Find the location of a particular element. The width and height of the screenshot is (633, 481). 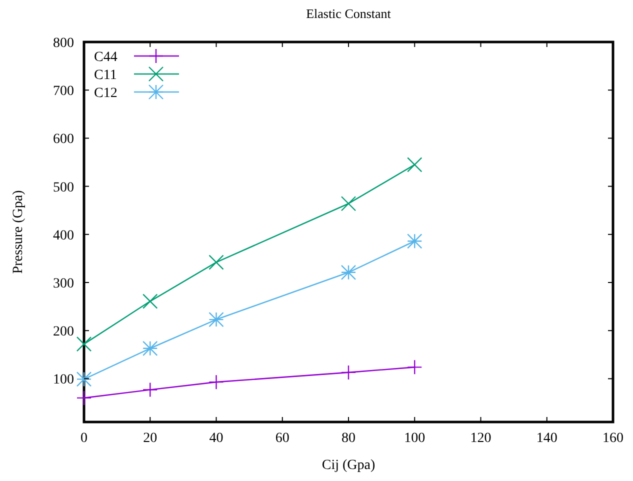

x-tick-label: 20 is located at coordinates (150, 438).